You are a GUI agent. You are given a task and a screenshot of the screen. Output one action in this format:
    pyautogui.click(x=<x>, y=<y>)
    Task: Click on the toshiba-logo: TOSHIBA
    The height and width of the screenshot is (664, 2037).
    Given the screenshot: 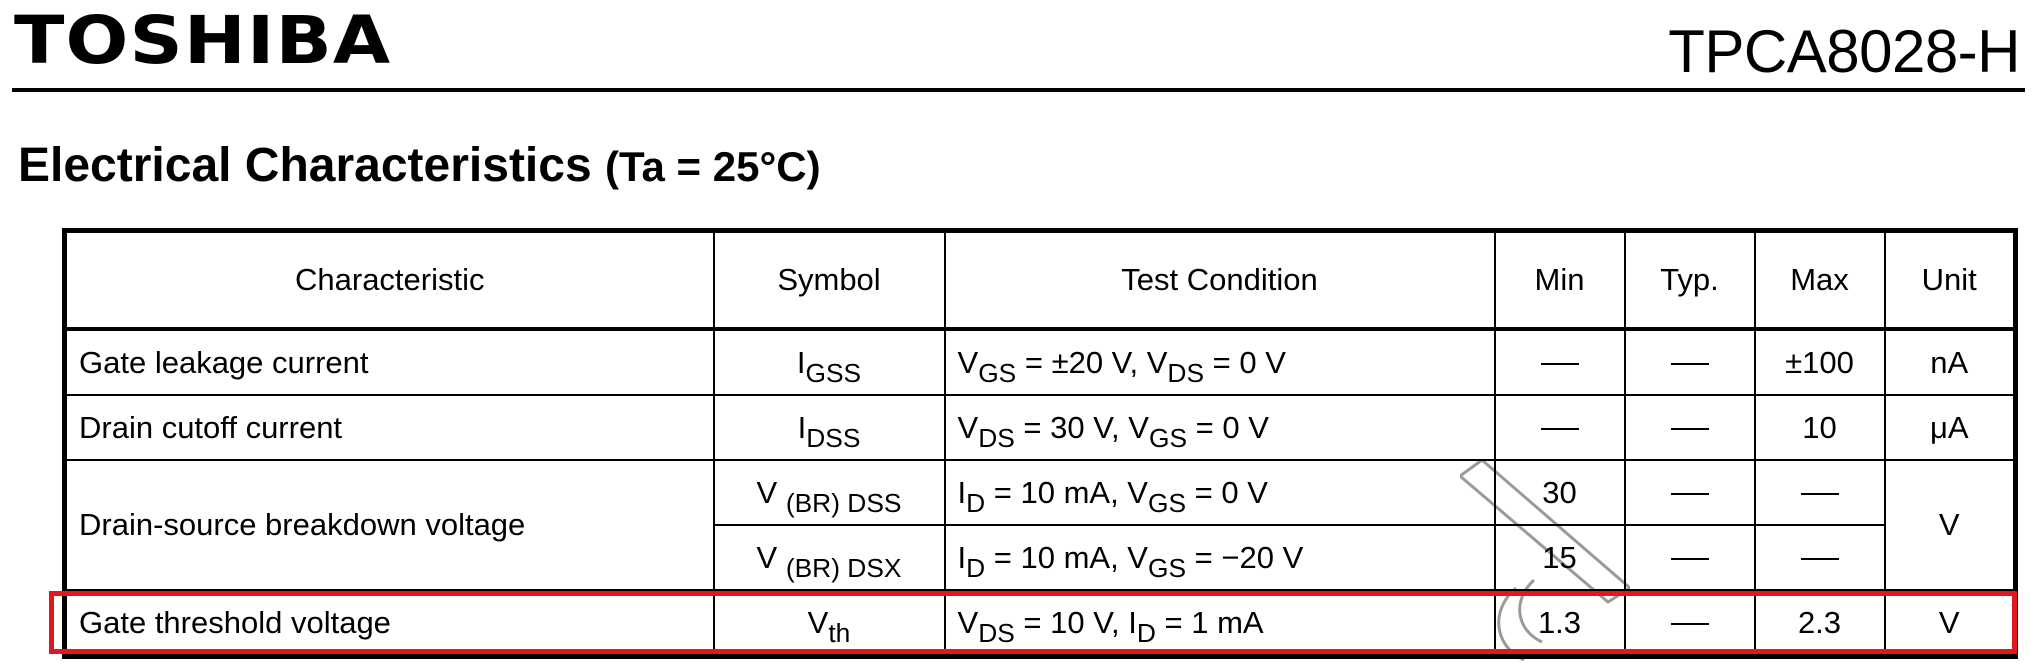 What is the action you would take?
    pyautogui.click(x=203, y=40)
    